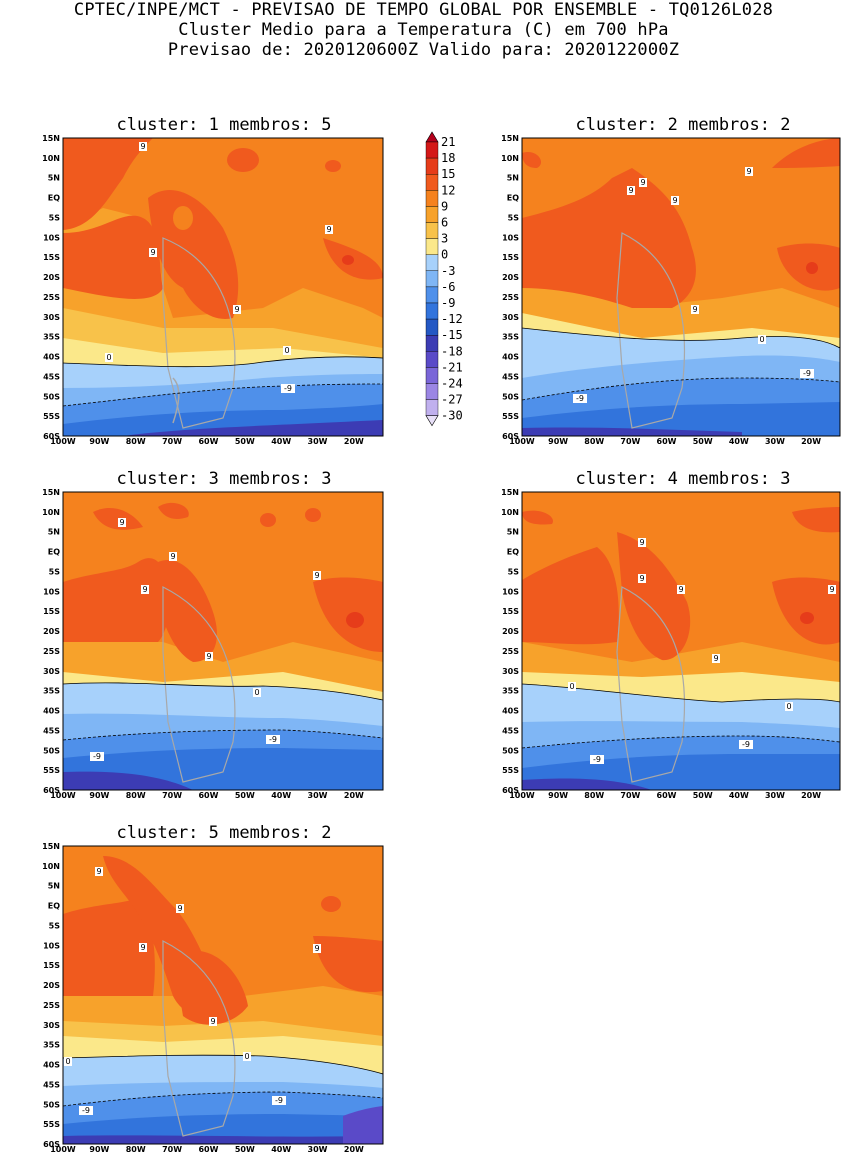 This screenshot has height=1157, width=847. I want to click on colorbar-label: -6, so click(448, 287).